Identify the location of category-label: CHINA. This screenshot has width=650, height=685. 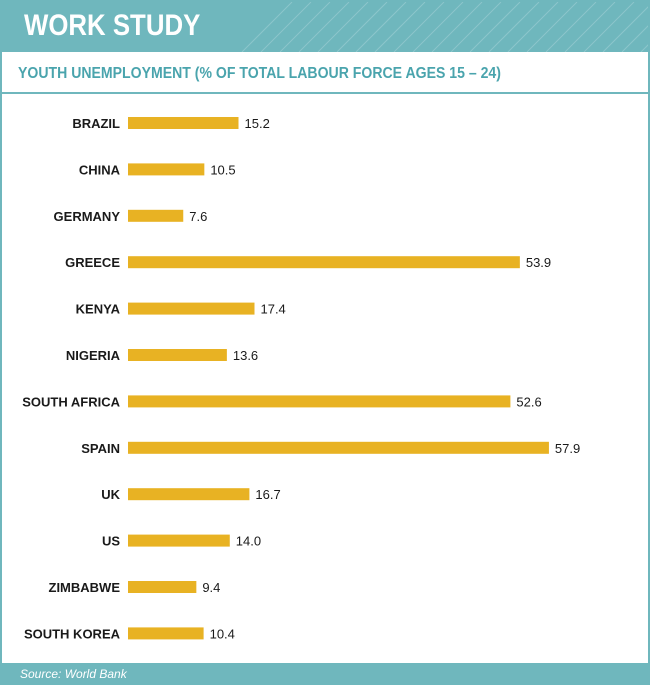
(100, 169).